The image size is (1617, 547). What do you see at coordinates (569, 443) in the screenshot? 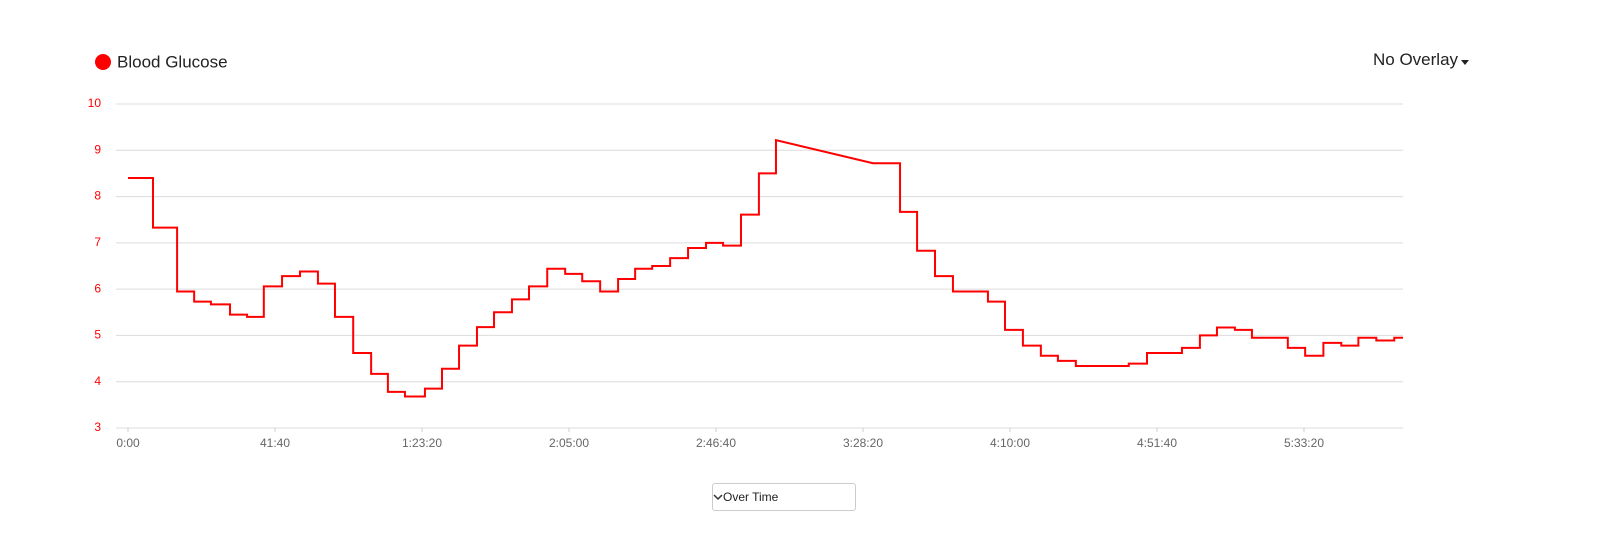
I see `x-tick-label: 2:05:00` at bounding box center [569, 443].